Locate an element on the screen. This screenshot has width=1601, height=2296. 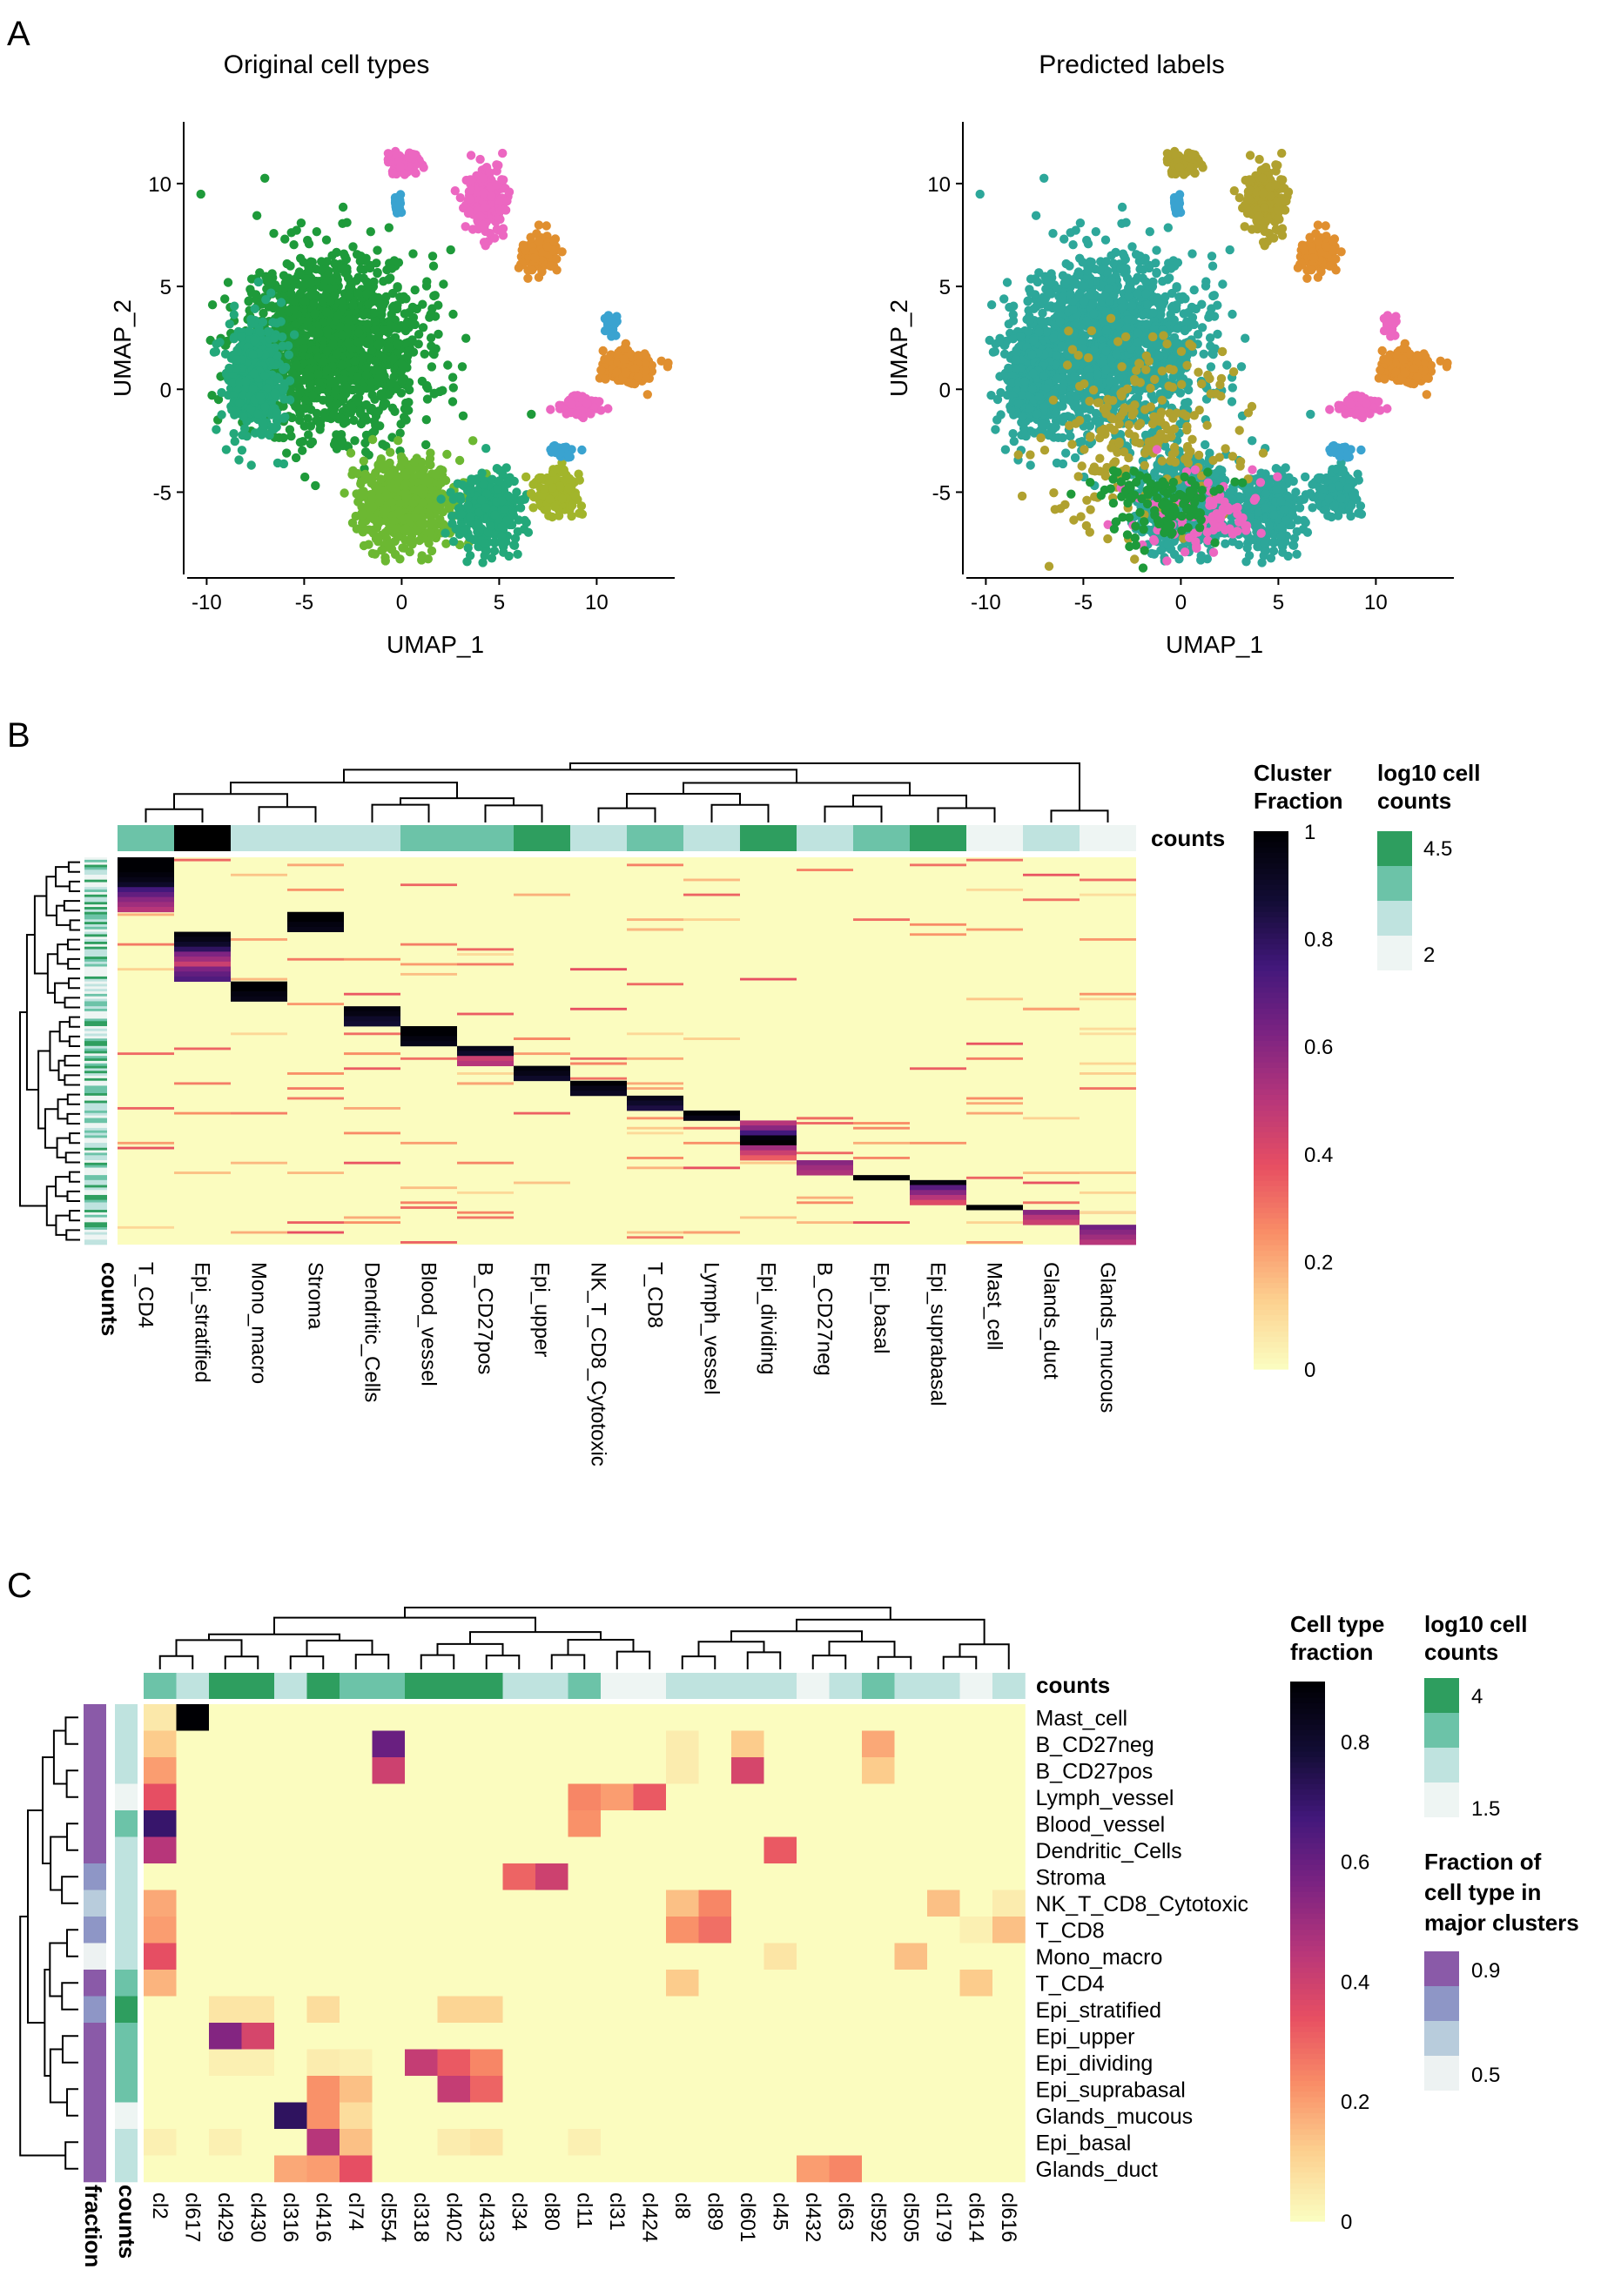
umap-original-ylabel: UMAP_2 is located at coordinates (122, 348).